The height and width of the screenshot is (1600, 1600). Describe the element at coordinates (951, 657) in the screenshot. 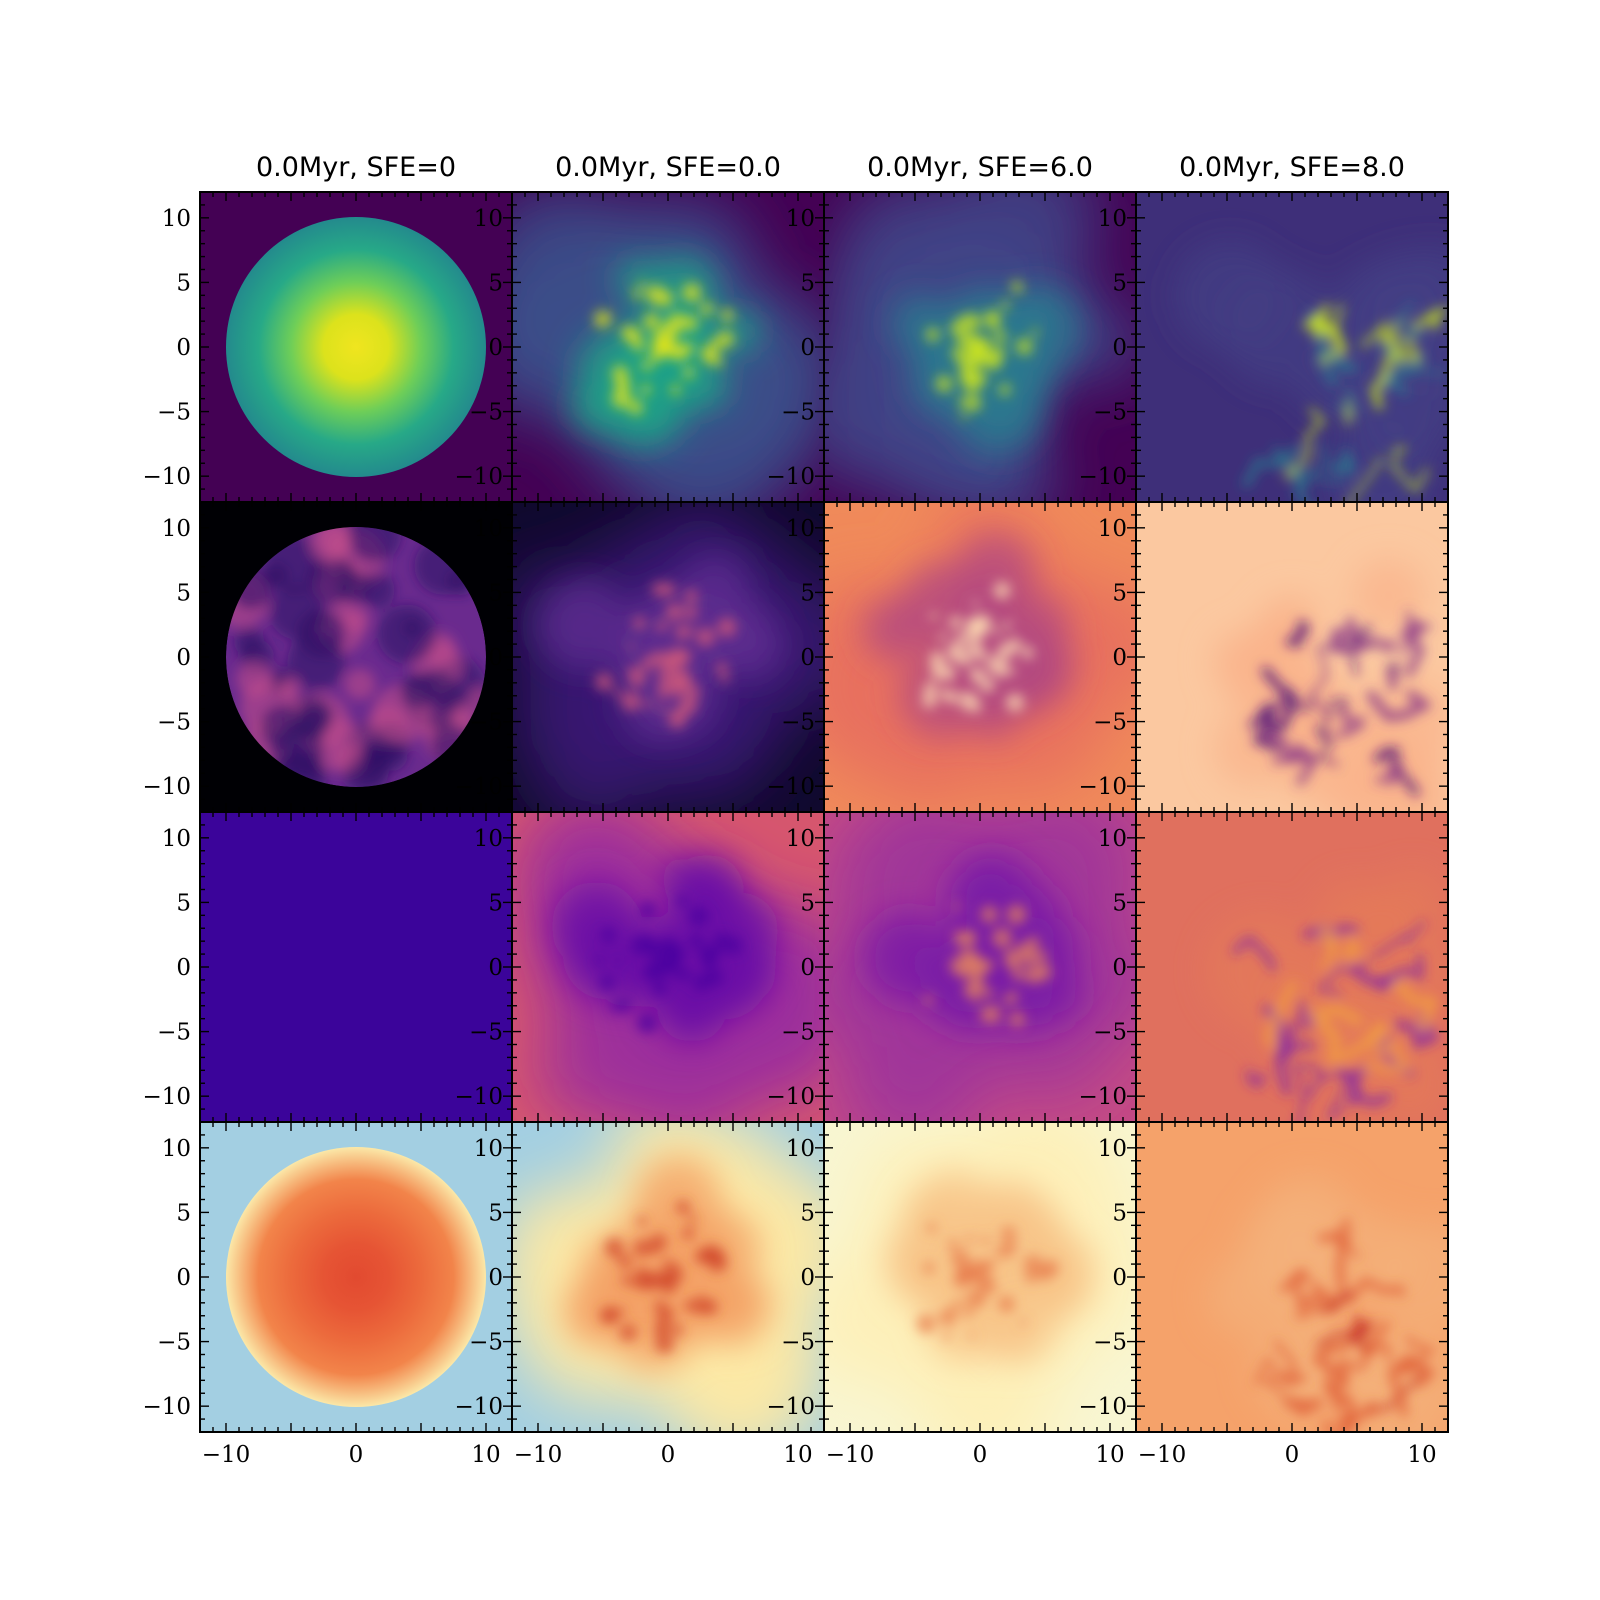

I see `panel-r2-c3: 10 5 0 −5 −10` at that location.